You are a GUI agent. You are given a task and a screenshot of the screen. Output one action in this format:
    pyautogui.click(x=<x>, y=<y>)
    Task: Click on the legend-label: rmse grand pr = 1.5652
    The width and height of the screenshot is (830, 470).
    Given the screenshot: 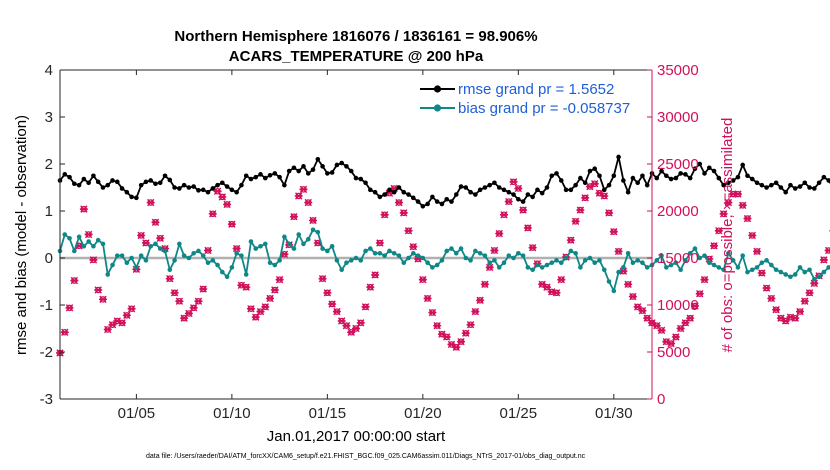 What is the action you would take?
    pyautogui.click(x=536, y=89)
    